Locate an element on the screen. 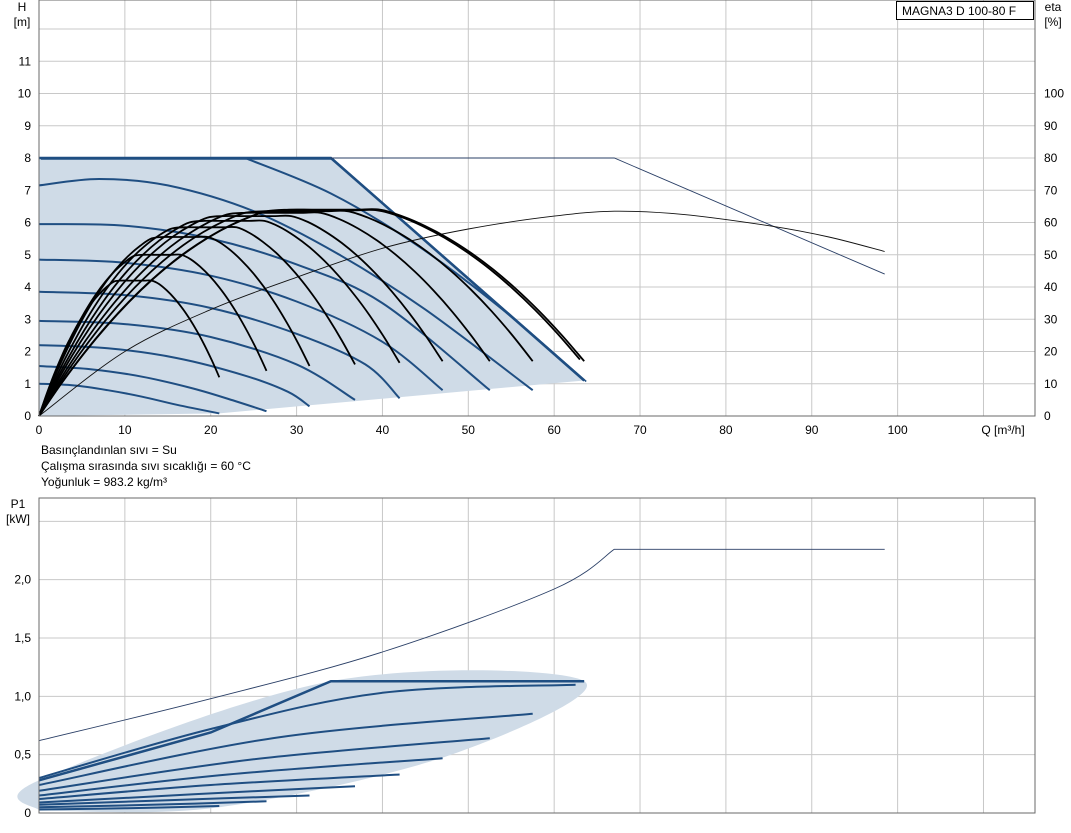 The image size is (1071, 833). p1-axis-title: P1 is located at coordinates (18, 504).